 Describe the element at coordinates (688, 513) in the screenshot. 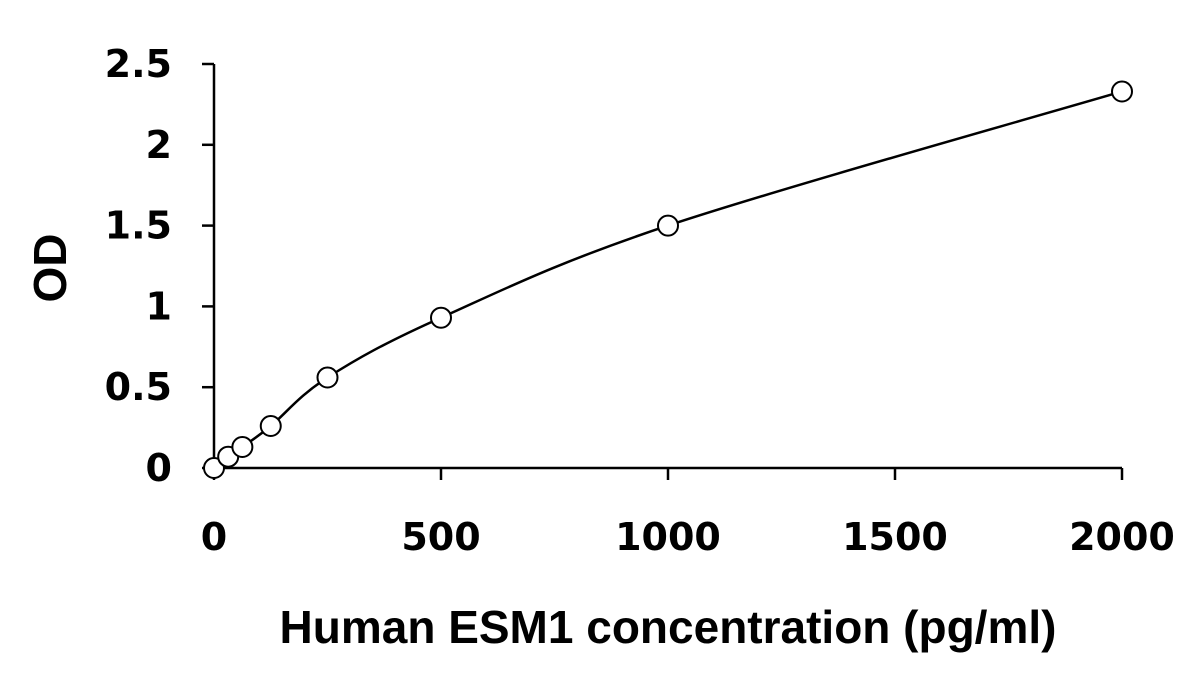

I see `x-axis-ticks: 0 500 1000 1500 2000` at that location.